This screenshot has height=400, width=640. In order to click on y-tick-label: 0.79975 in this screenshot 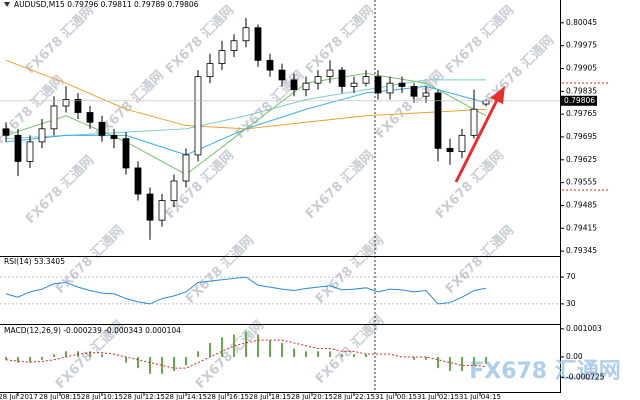, I will do `click(581, 45)`.